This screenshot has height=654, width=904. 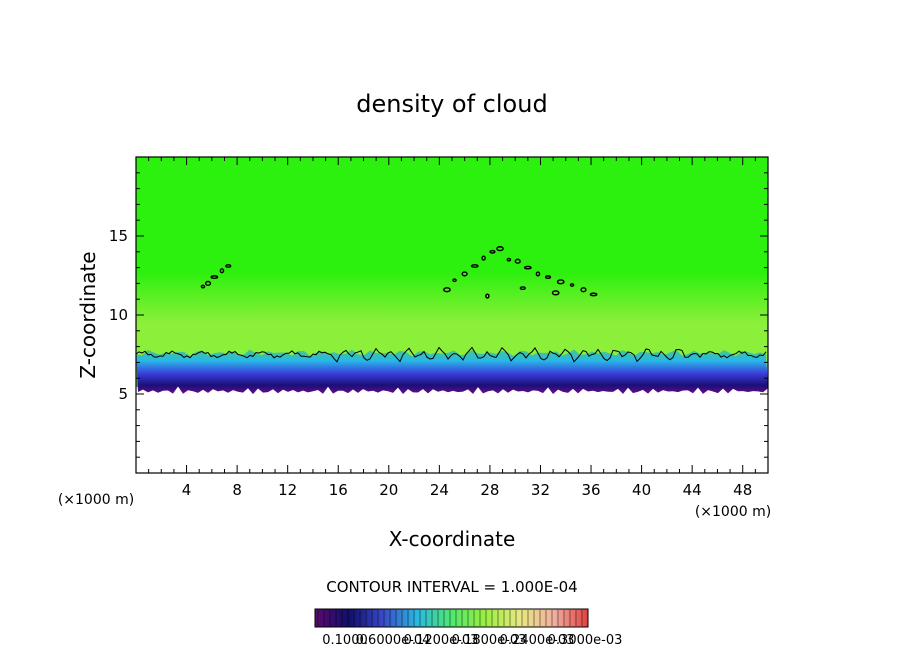 What do you see at coordinates (187, 490) in the screenshot?
I see `x-tick-label: 4` at bounding box center [187, 490].